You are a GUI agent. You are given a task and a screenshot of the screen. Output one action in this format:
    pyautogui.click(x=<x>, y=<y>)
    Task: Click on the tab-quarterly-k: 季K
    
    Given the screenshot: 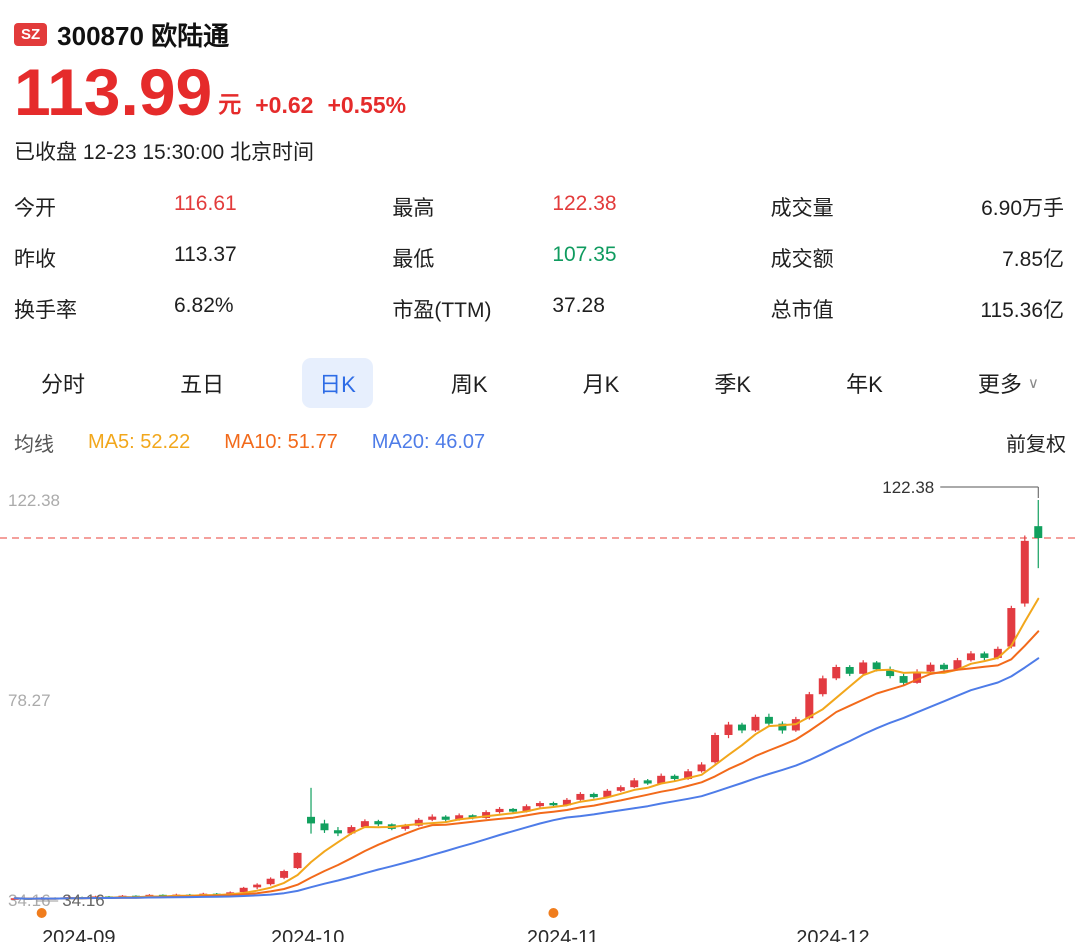 What is the action you would take?
    pyautogui.click(x=733, y=384)
    